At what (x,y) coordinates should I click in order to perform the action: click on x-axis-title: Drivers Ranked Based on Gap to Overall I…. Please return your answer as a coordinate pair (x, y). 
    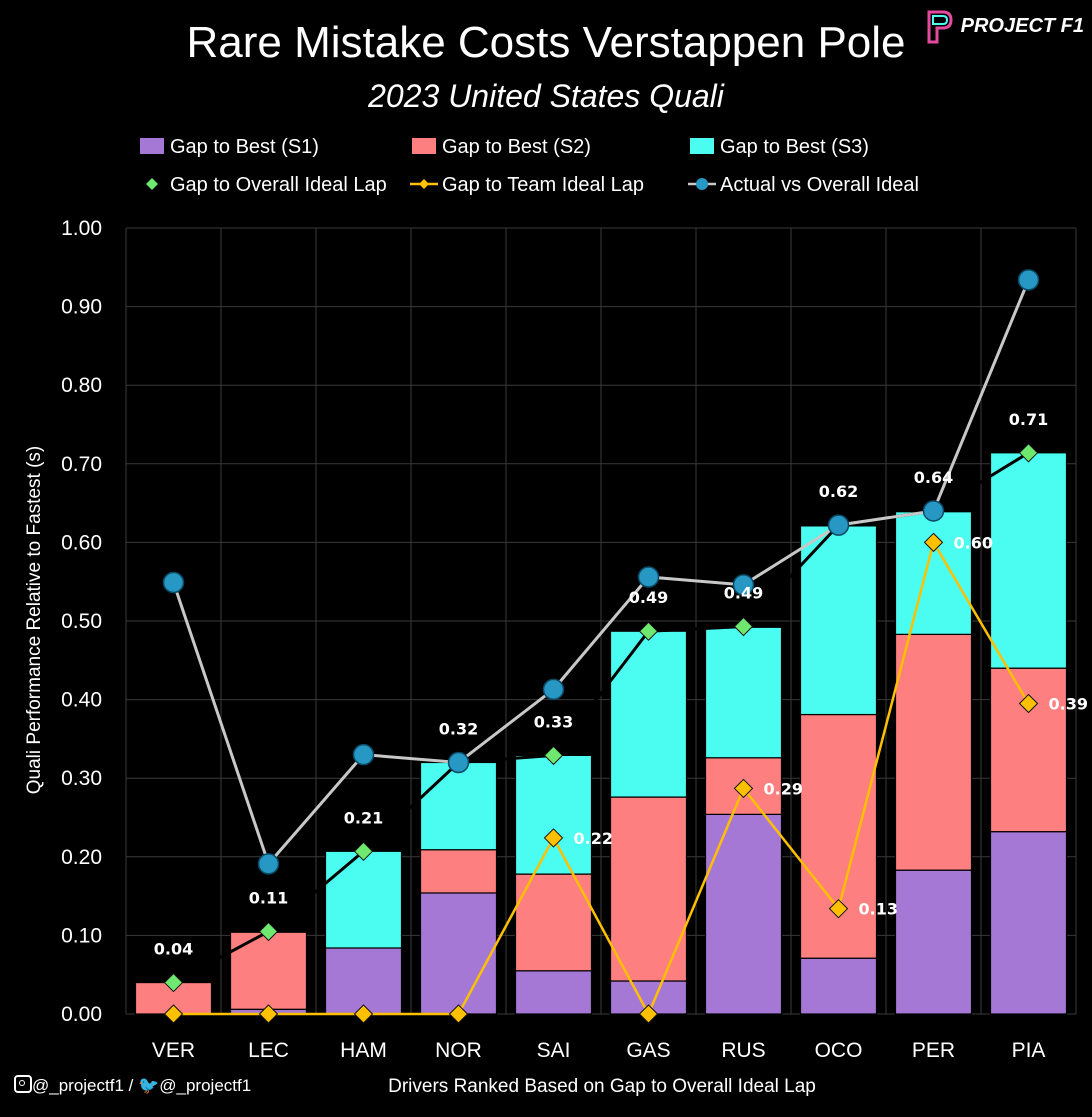
    Looking at the image, I should click on (602, 1086).